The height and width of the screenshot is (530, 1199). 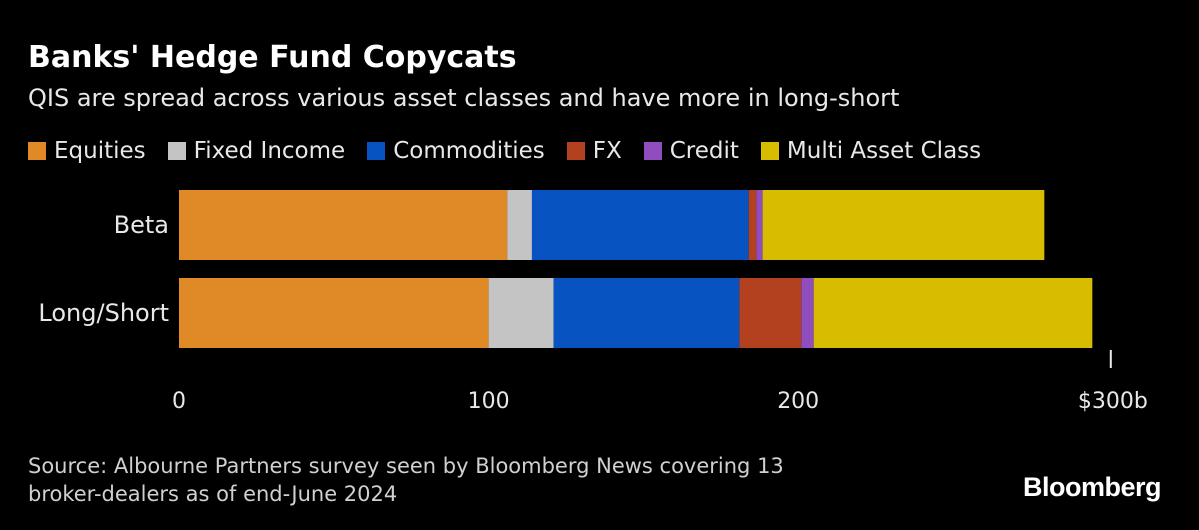 What do you see at coordinates (798, 401) in the screenshot?
I see `x-tick-label-200: 200` at bounding box center [798, 401].